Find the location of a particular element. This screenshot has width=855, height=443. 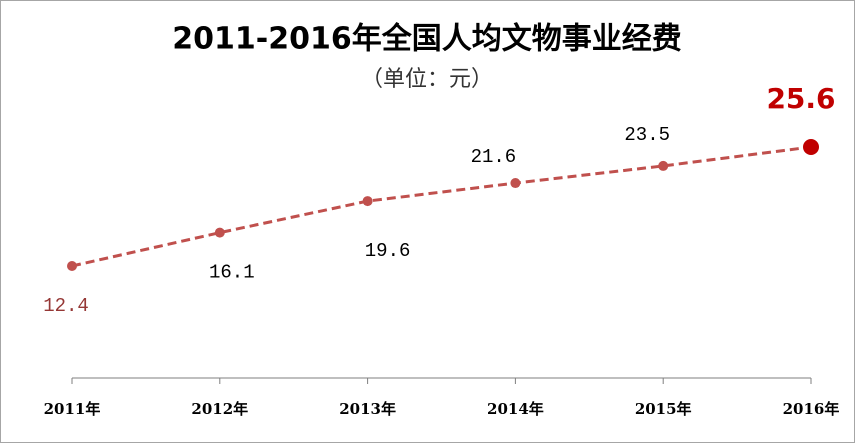

value-label: 25.6 is located at coordinates (800, 98).